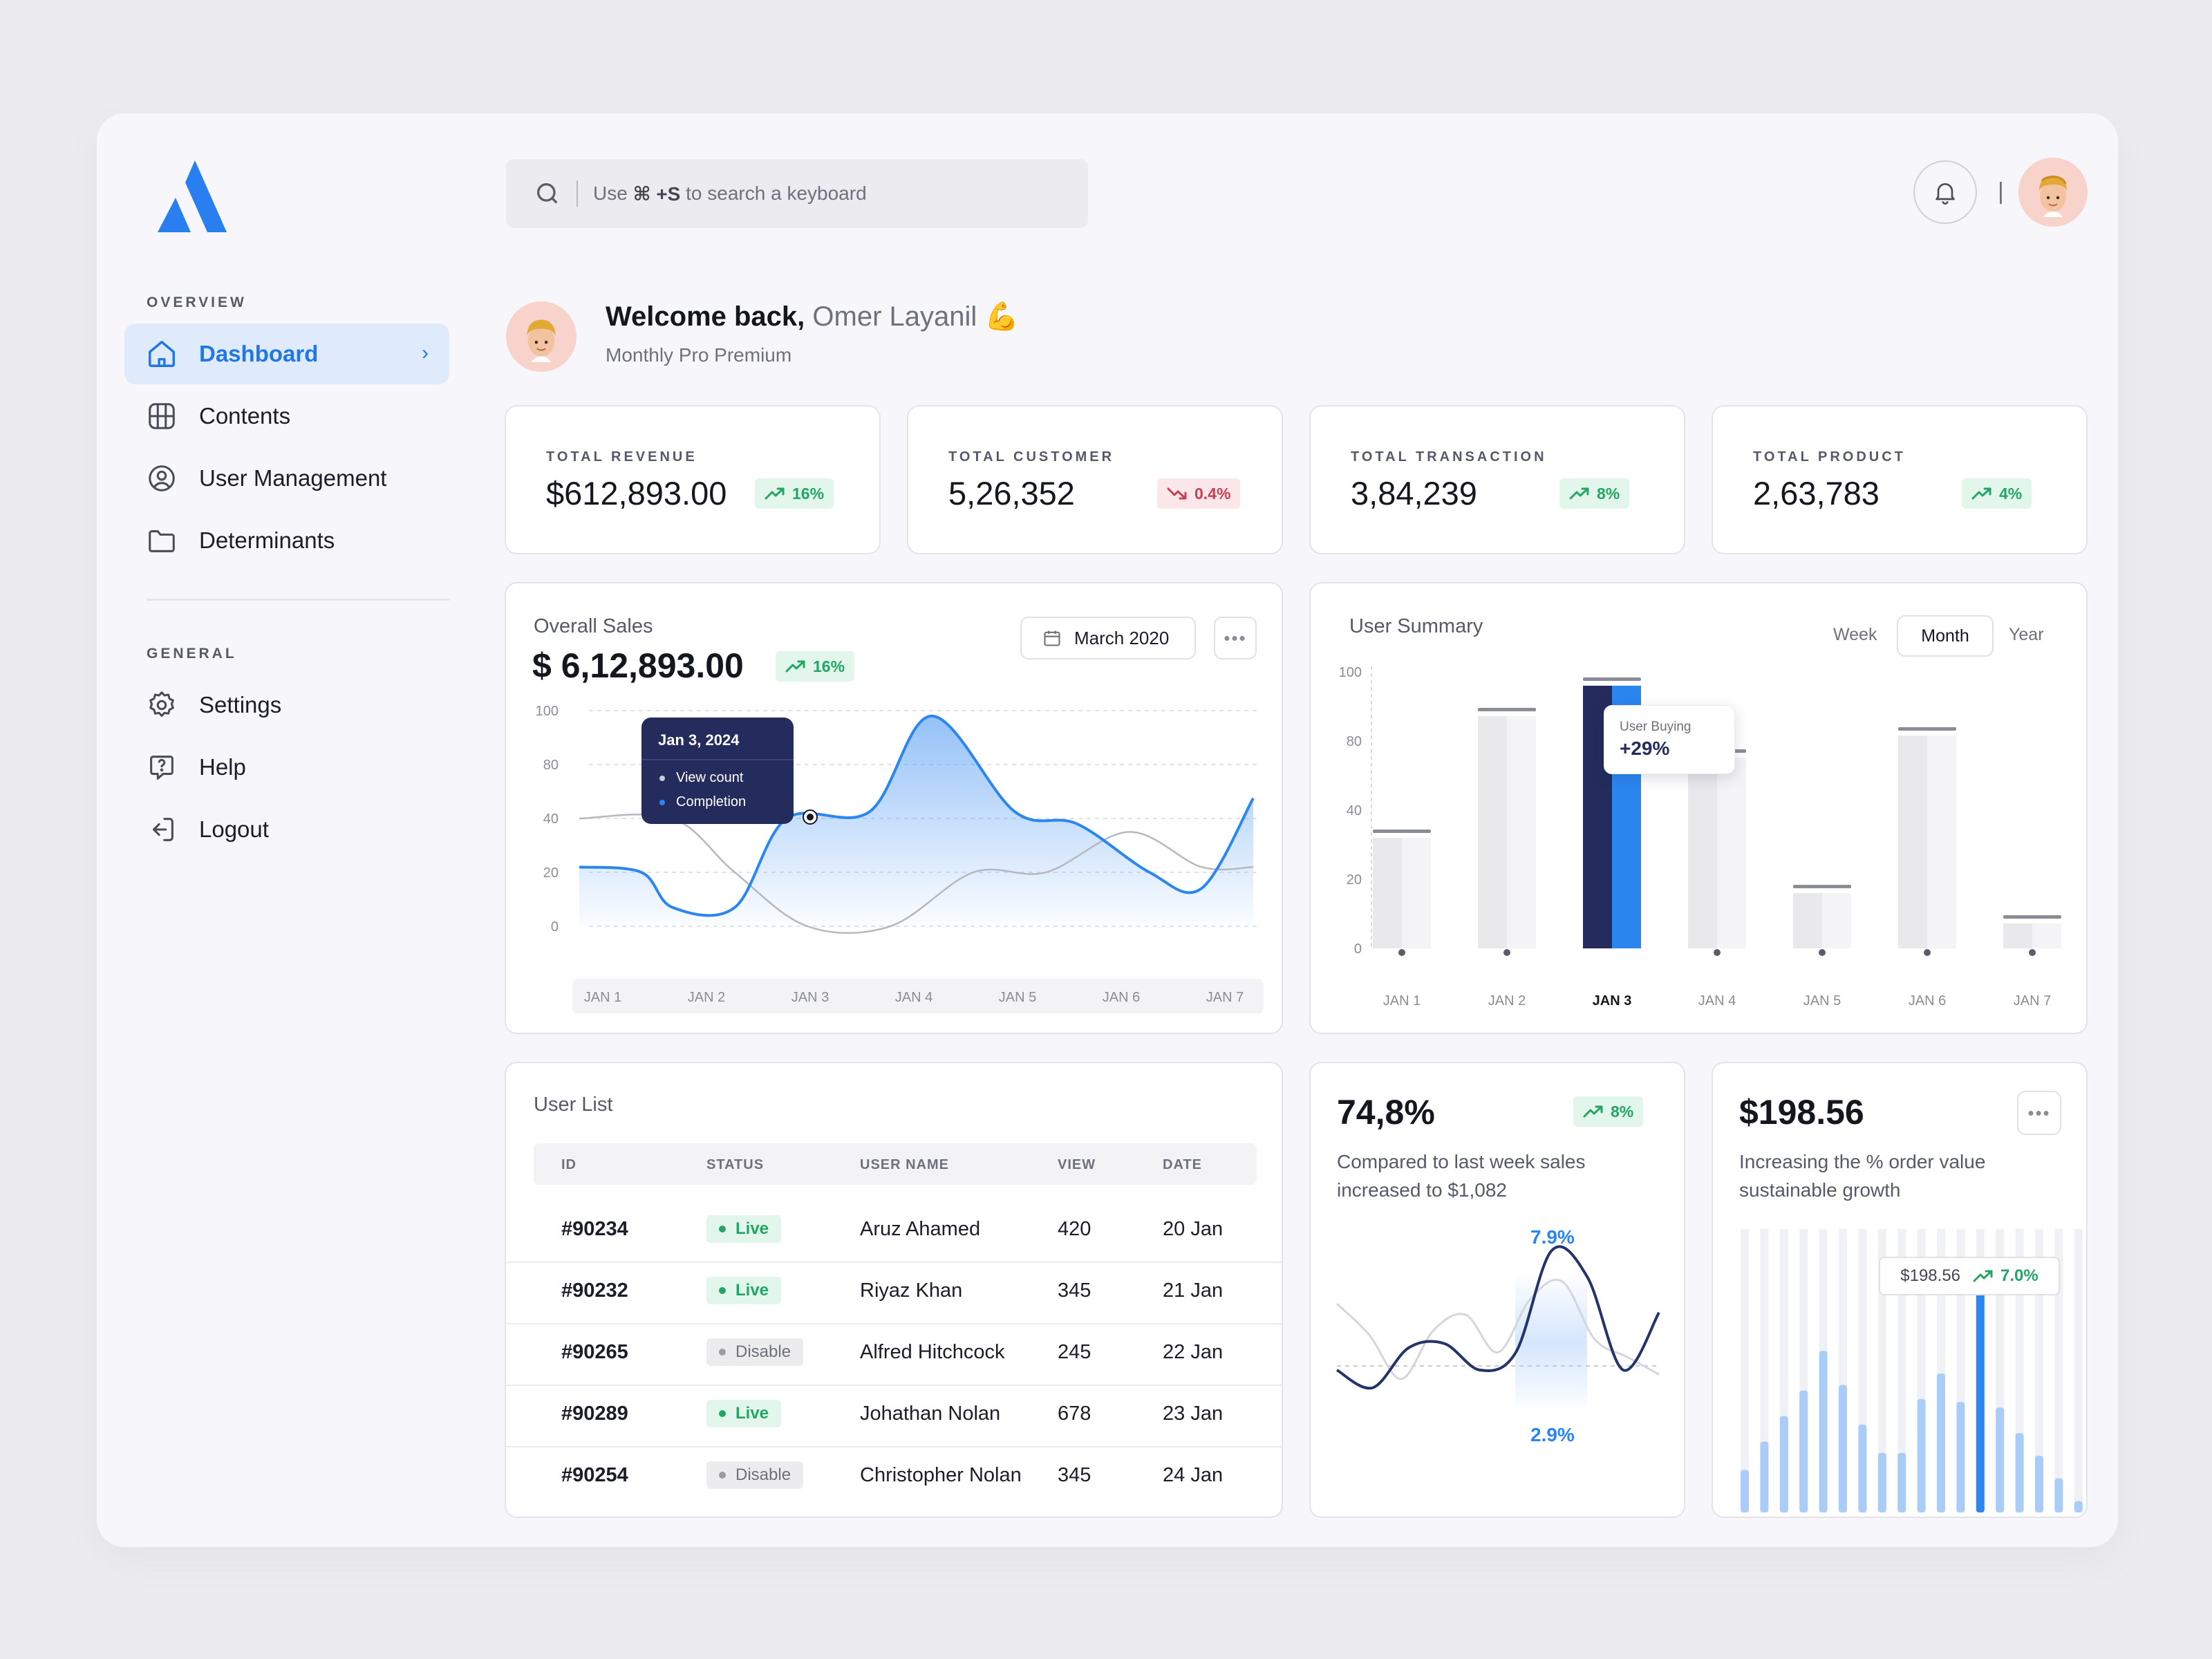 Image resolution: width=2212 pixels, height=1659 pixels. Describe the element at coordinates (1354, 880) in the screenshot. I see `y-tick-label: 20` at that location.